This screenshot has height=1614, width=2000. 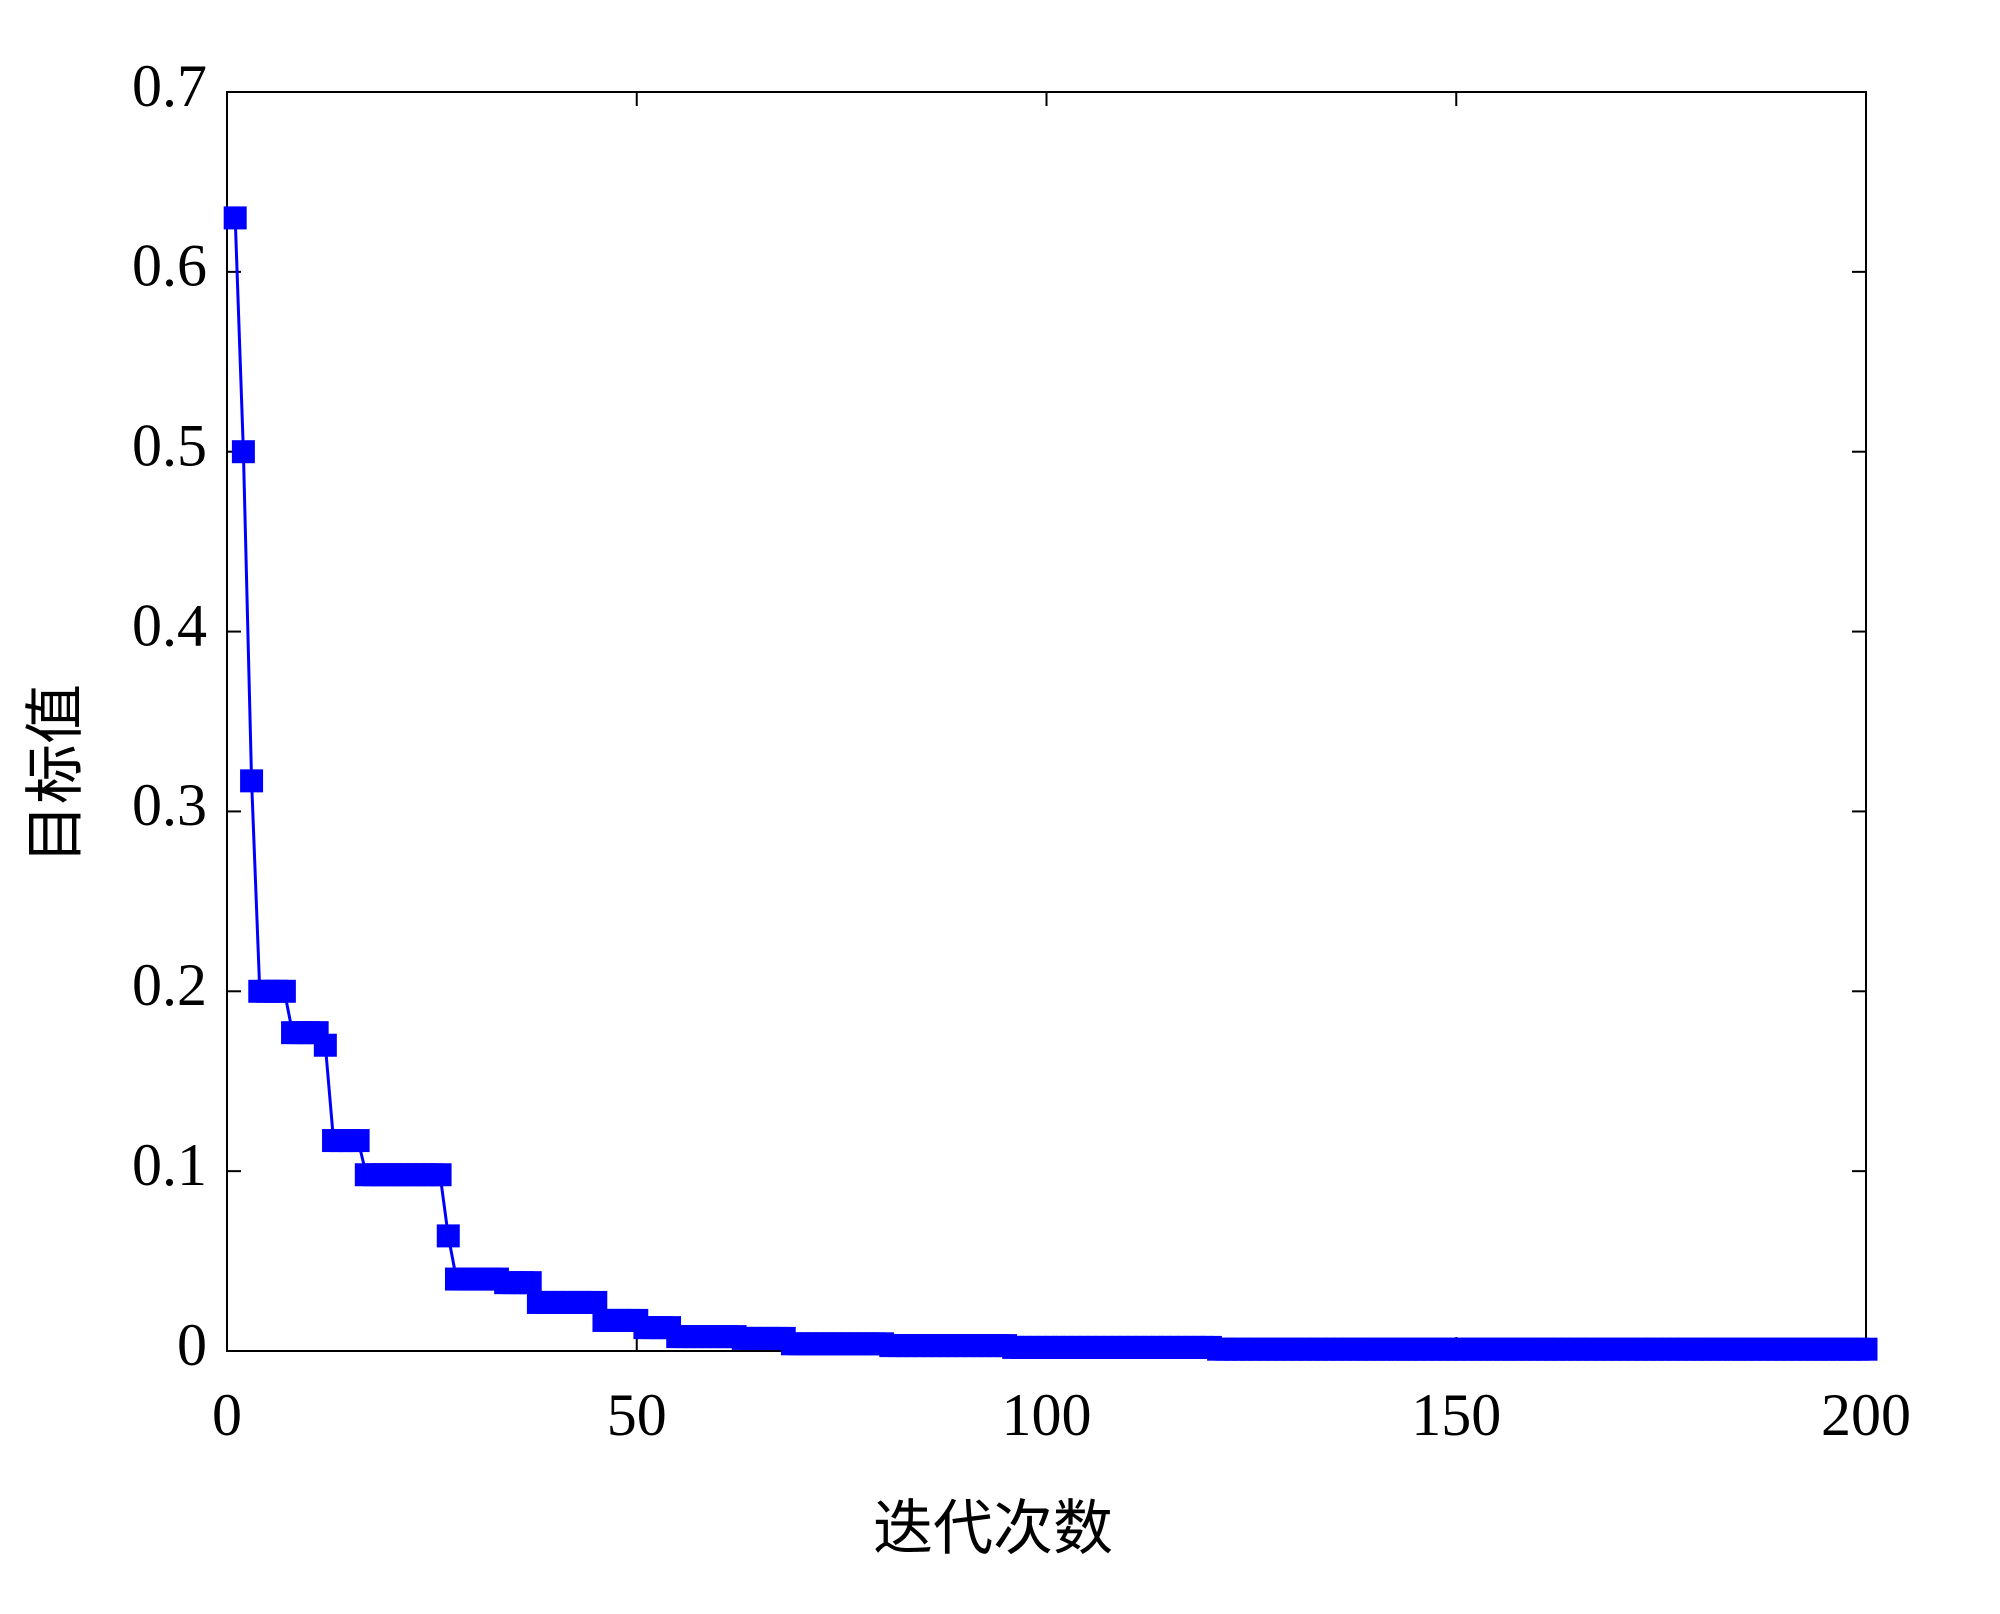 What do you see at coordinates (227, 1415) in the screenshot?
I see `x-tick-label: 0` at bounding box center [227, 1415].